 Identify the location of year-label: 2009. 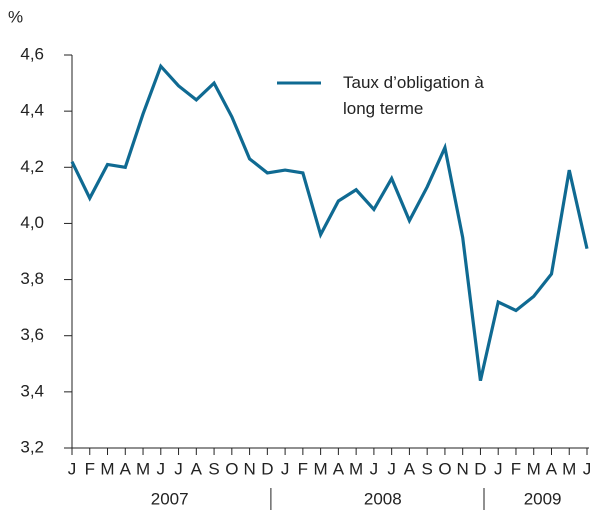
(543, 498).